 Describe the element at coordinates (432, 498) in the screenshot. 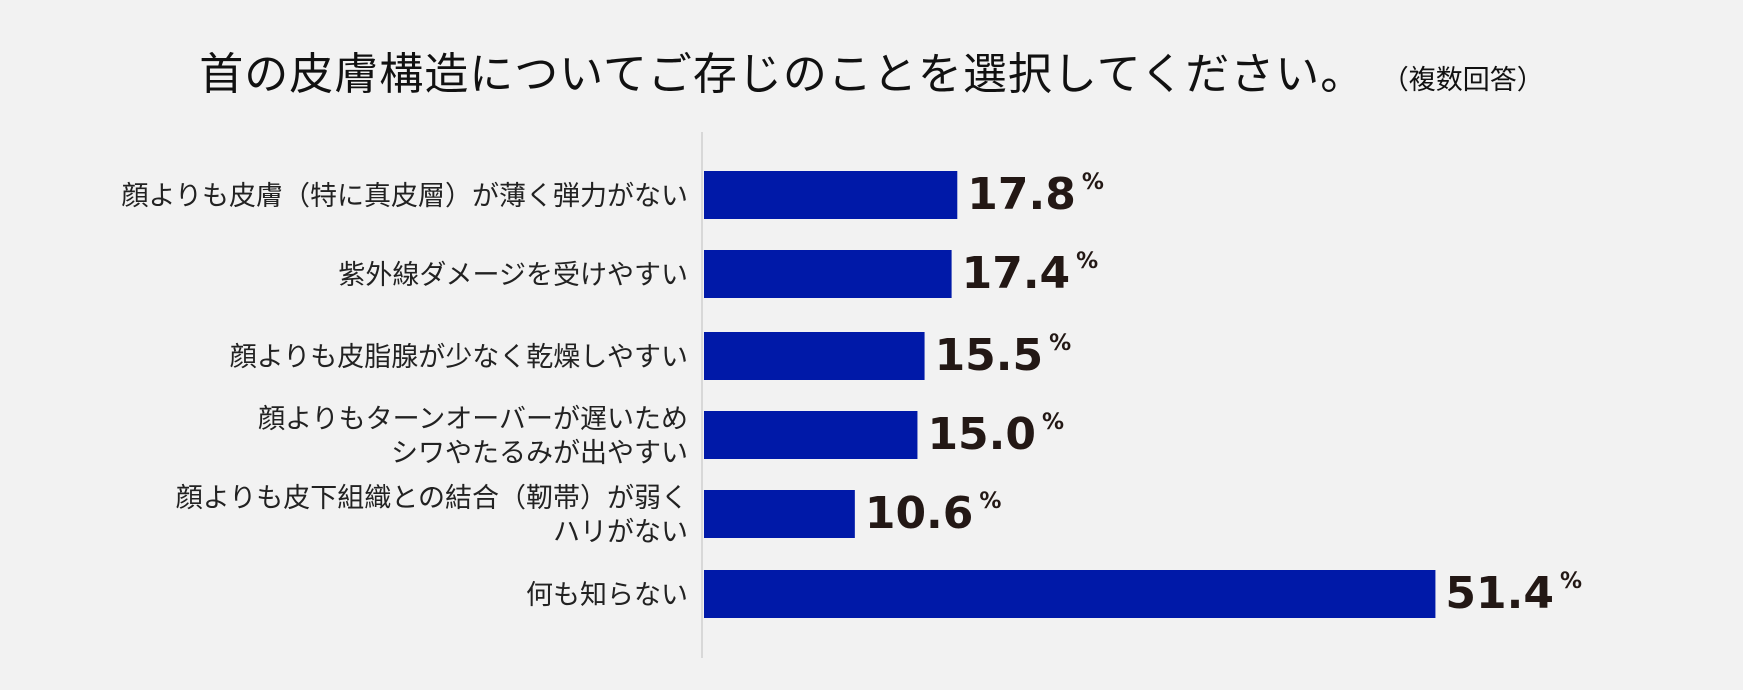

I see `category-label-4-0: 顔よりも皮下組織との結合（靭帯）が弱く` at that location.